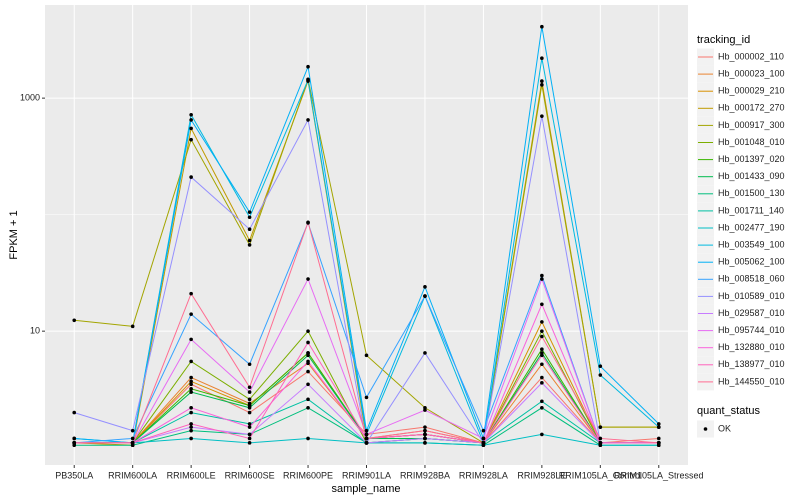  I want to click on legend-label: Hb_001711_140, so click(751, 210).